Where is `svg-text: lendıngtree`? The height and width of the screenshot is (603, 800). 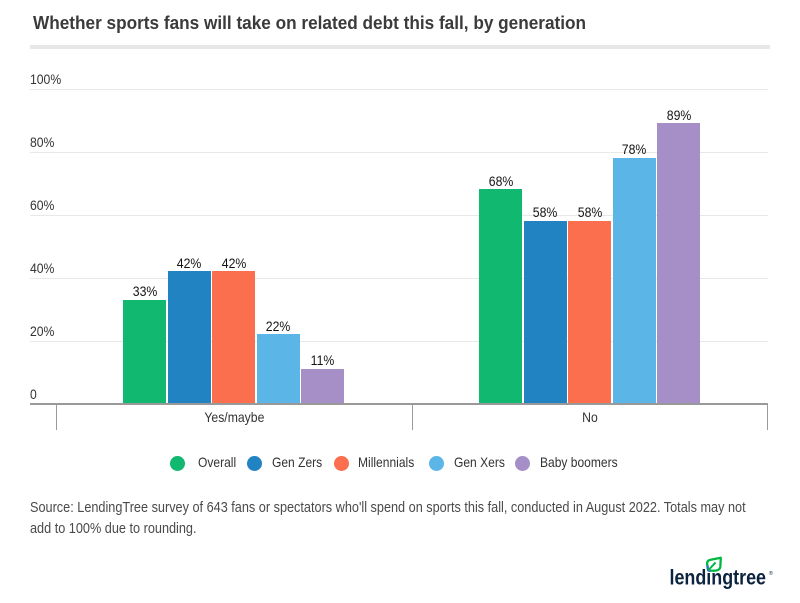 svg-text: lendıngtree is located at coordinates (718, 578).